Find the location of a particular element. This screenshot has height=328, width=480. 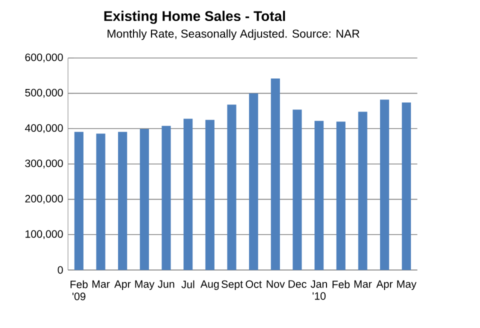

x-tick-label: Jan '10 is located at coordinates (318, 290).